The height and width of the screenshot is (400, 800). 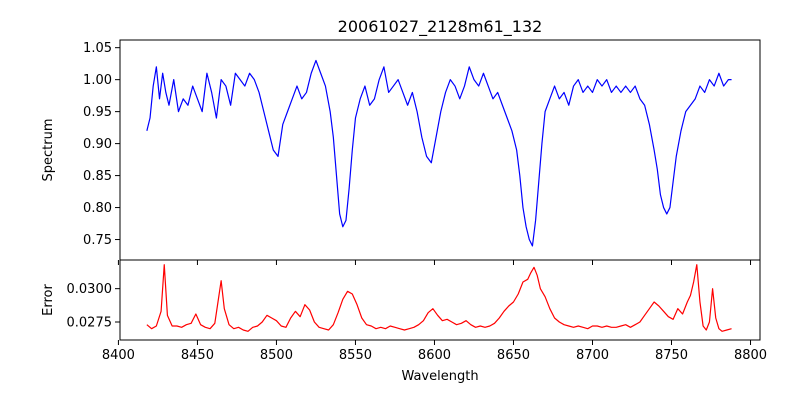 I want to click on error-y-tick-label: 0.0300, so click(x=90, y=289).